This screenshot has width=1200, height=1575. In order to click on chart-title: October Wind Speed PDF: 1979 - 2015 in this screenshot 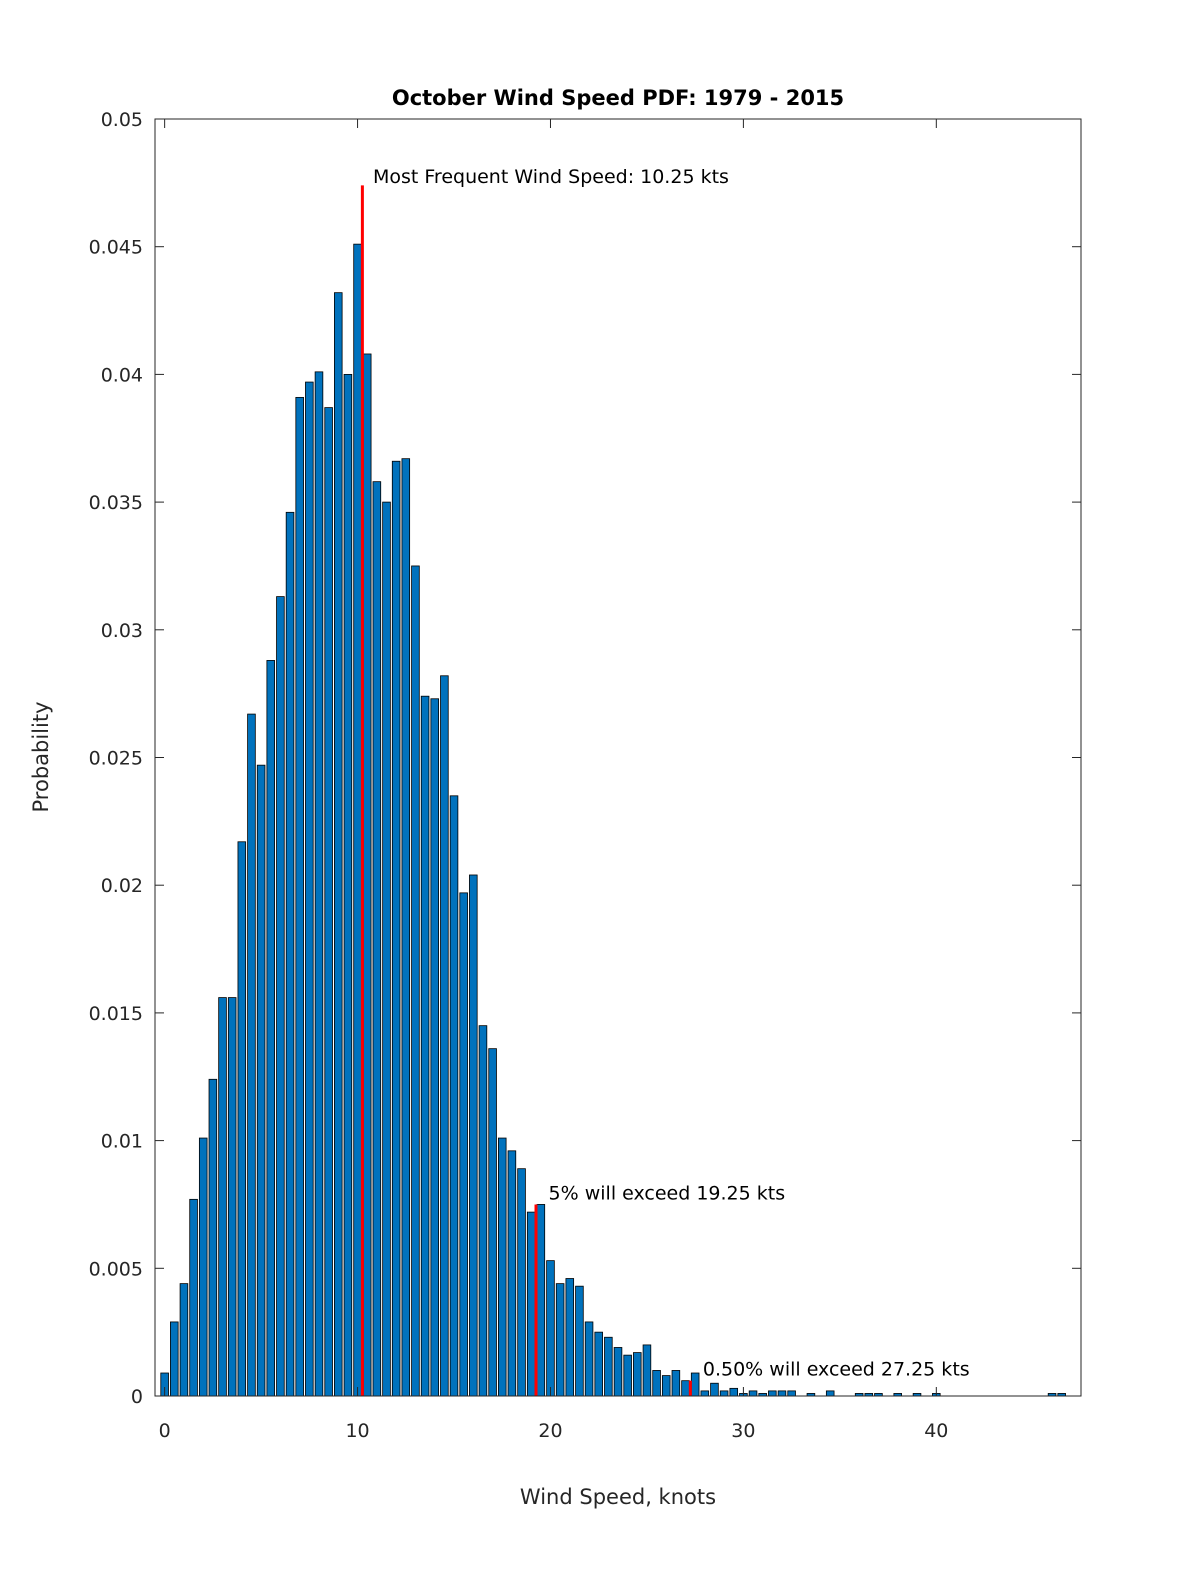, I will do `click(618, 98)`.